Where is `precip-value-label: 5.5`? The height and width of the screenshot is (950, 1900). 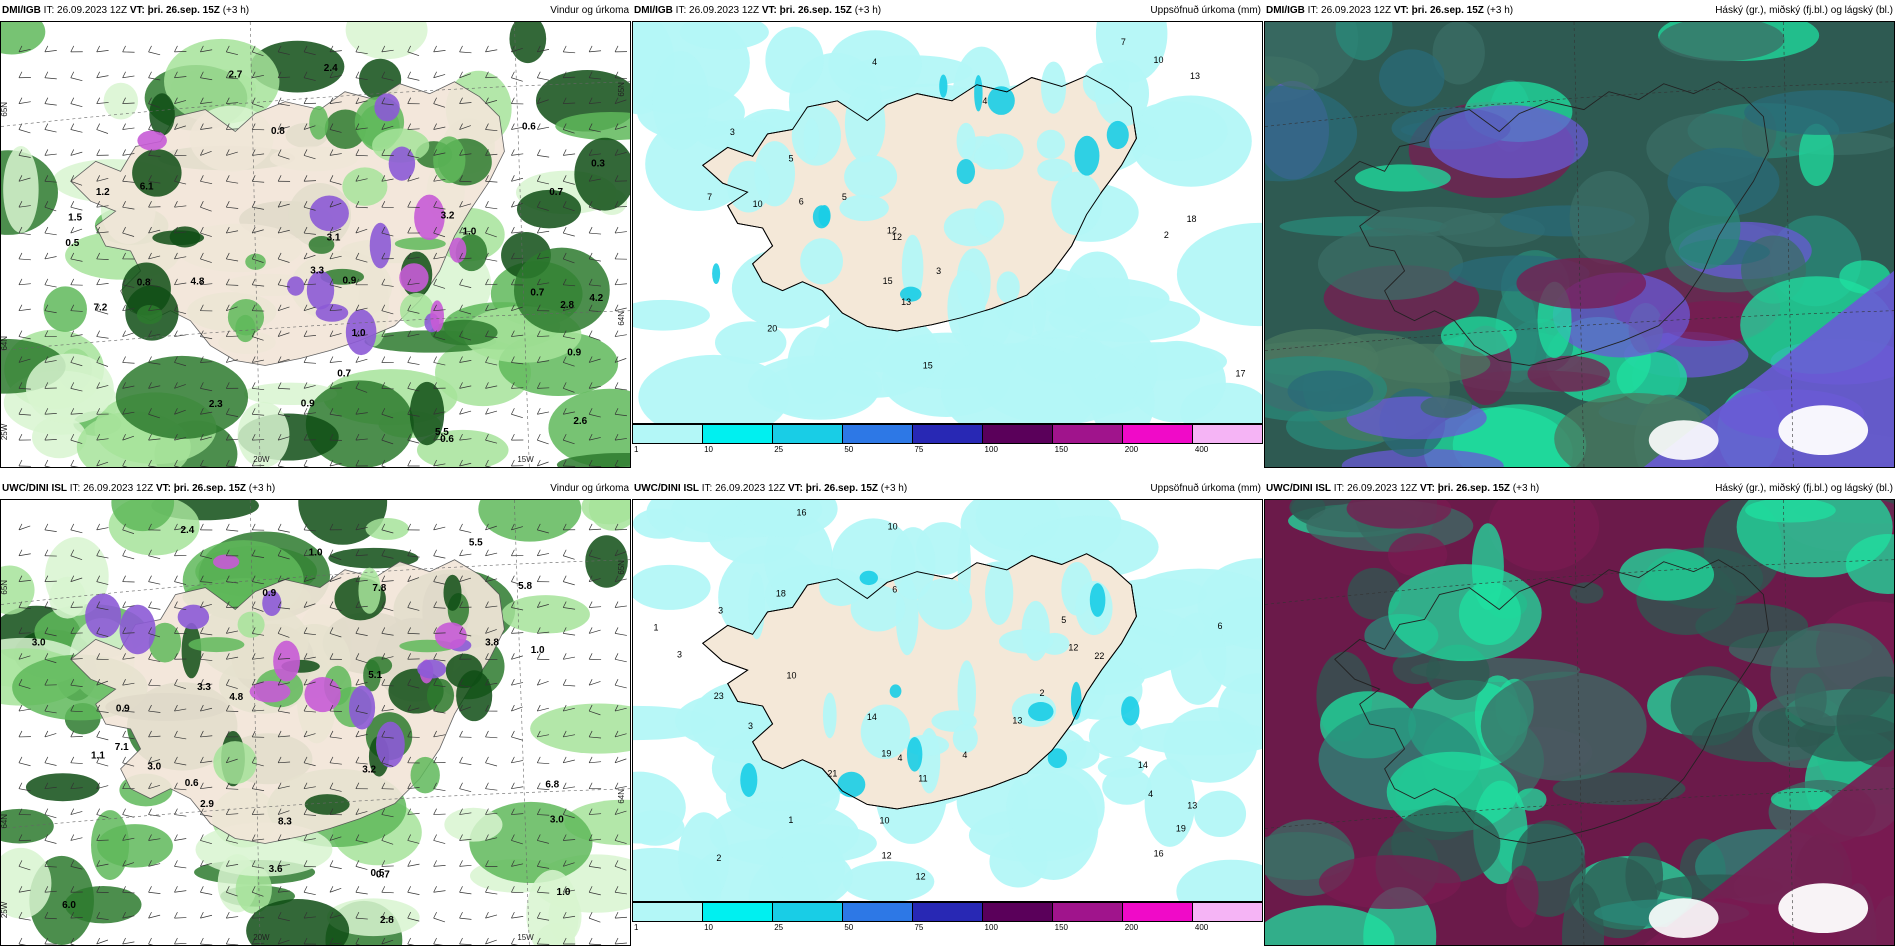 precip-value-label: 5.5 is located at coordinates (442, 432).